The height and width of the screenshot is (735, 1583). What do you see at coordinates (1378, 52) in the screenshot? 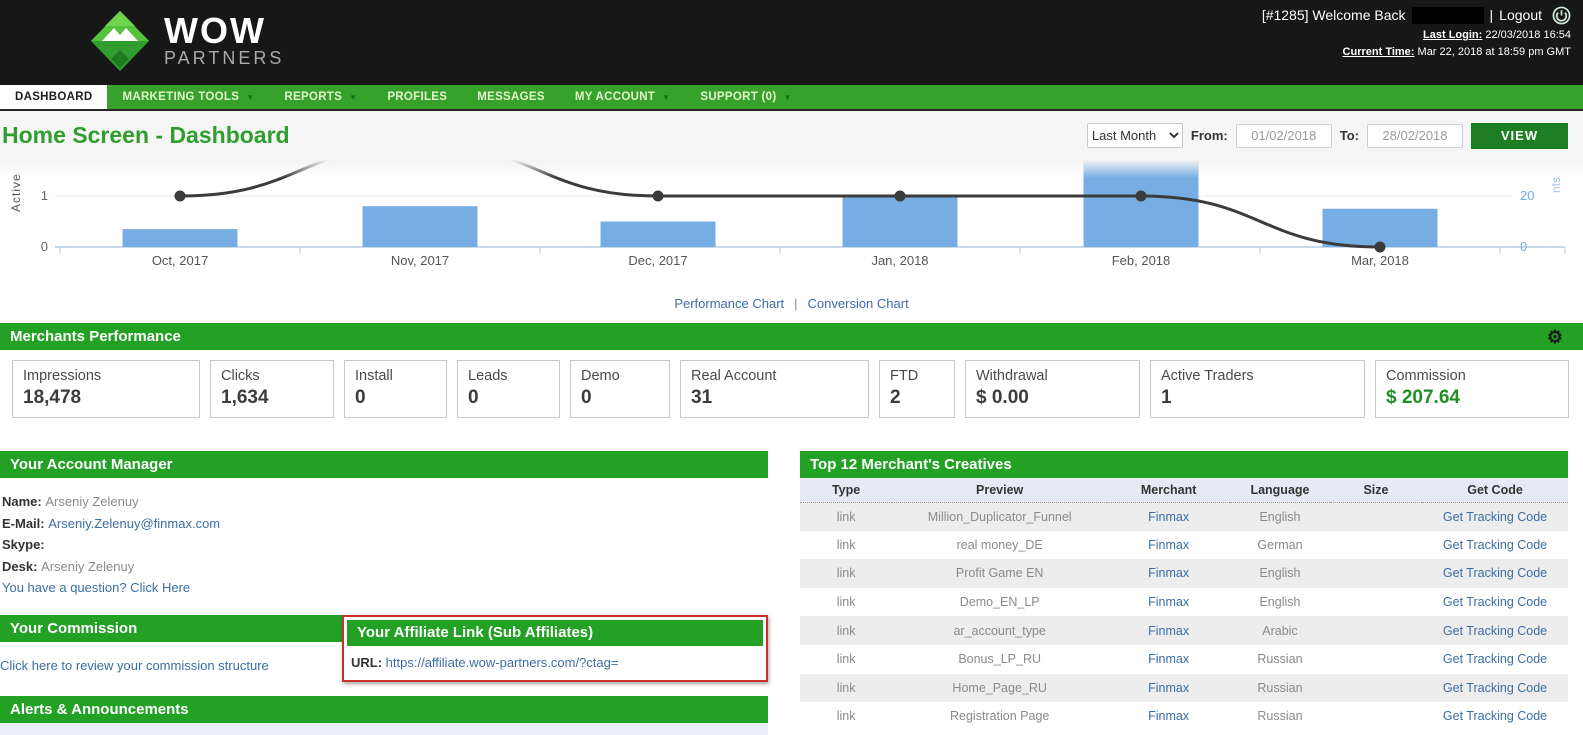
I see `current-time-label: Current Time:` at bounding box center [1378, 52].